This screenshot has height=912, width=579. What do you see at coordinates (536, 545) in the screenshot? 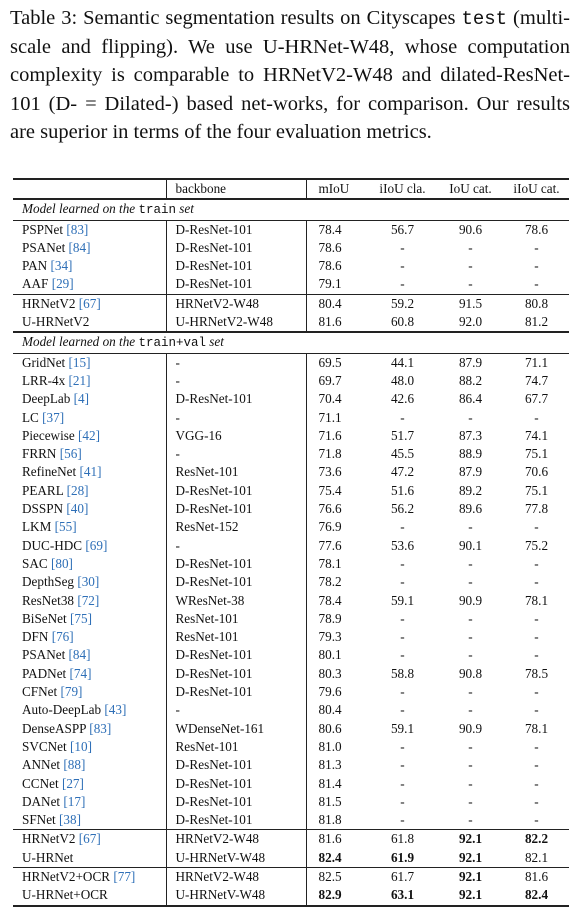
I see `iiou-cat-cell: 75.2` at bounding box center [536, 545].